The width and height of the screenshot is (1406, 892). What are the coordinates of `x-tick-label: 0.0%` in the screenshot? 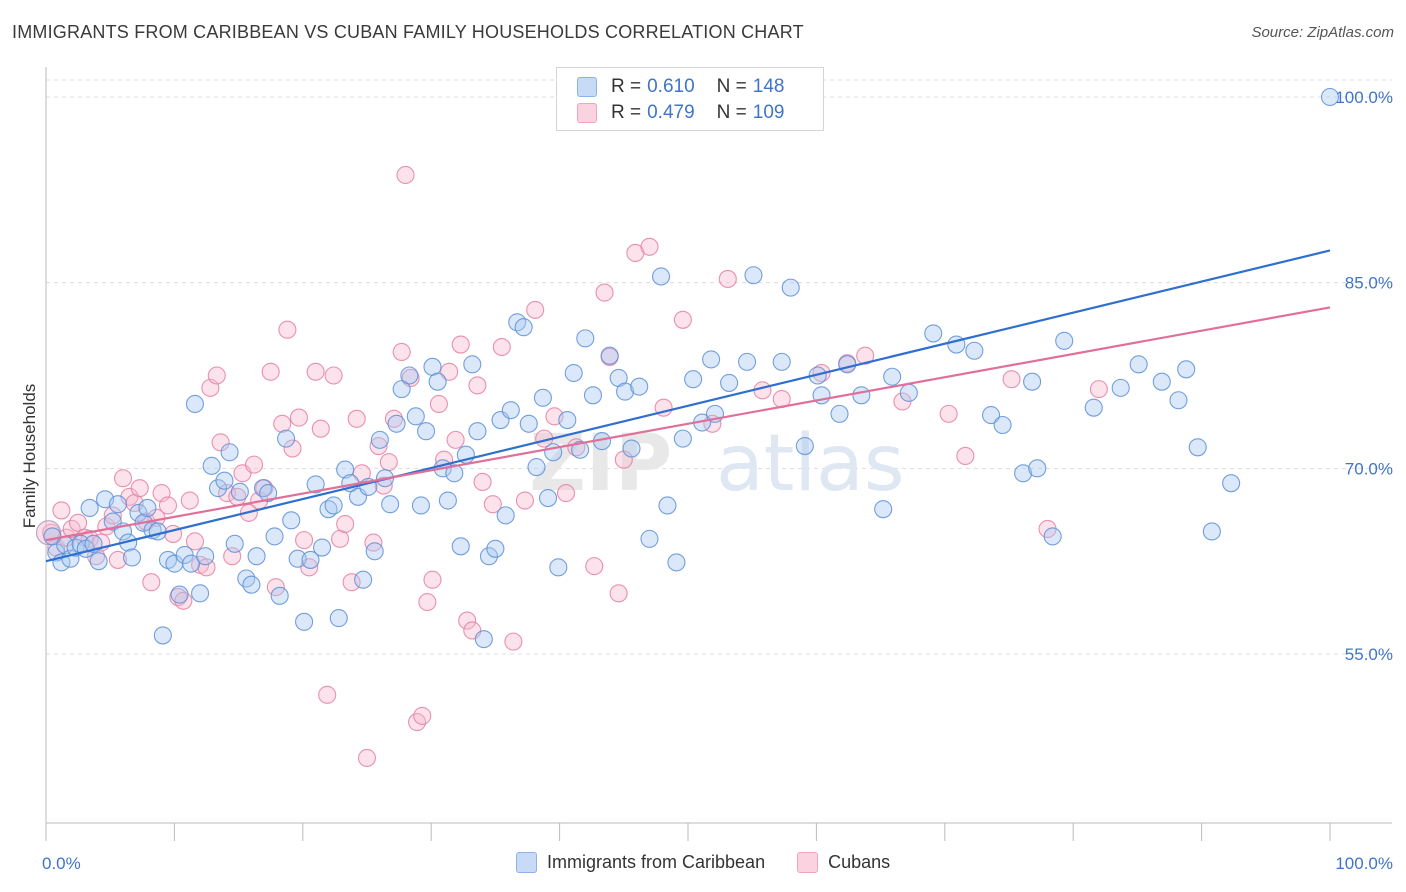 It's located at (61, 863).